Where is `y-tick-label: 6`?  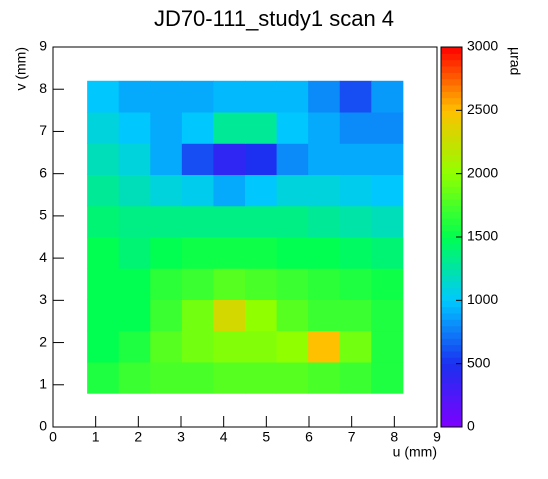
y-tick-label: 6 is located at coordinates (43, 172).